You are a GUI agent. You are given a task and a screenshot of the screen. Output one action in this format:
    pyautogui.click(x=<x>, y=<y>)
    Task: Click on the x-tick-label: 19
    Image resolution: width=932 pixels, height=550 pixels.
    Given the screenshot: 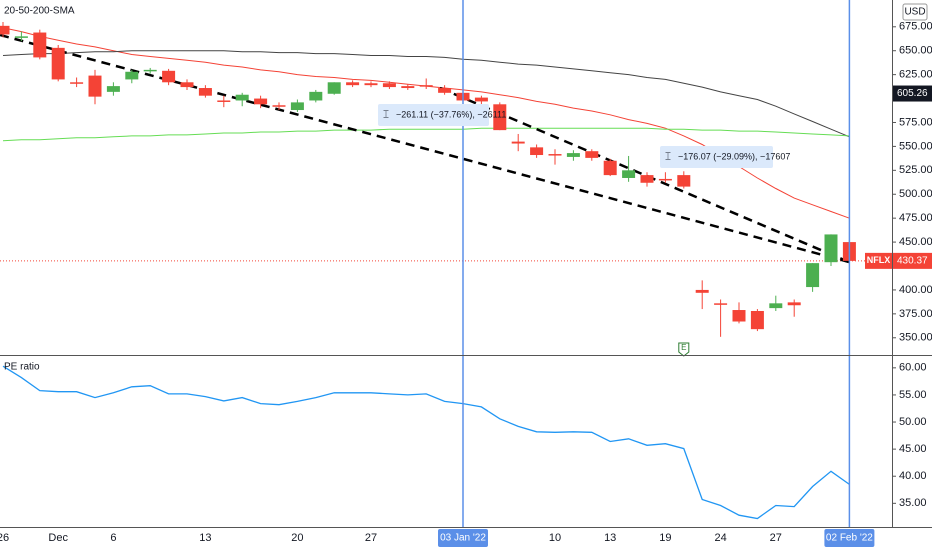 What is the action you would take?
    pyautogui.click(x=665, y=538)
    